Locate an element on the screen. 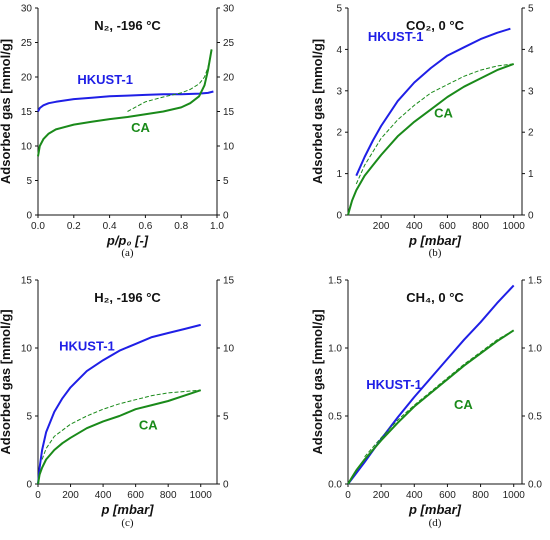 Image resolution: width=550 pixels, height=540 pixels. y-tick-label-left: 20 is located at coordinates (27, 78).